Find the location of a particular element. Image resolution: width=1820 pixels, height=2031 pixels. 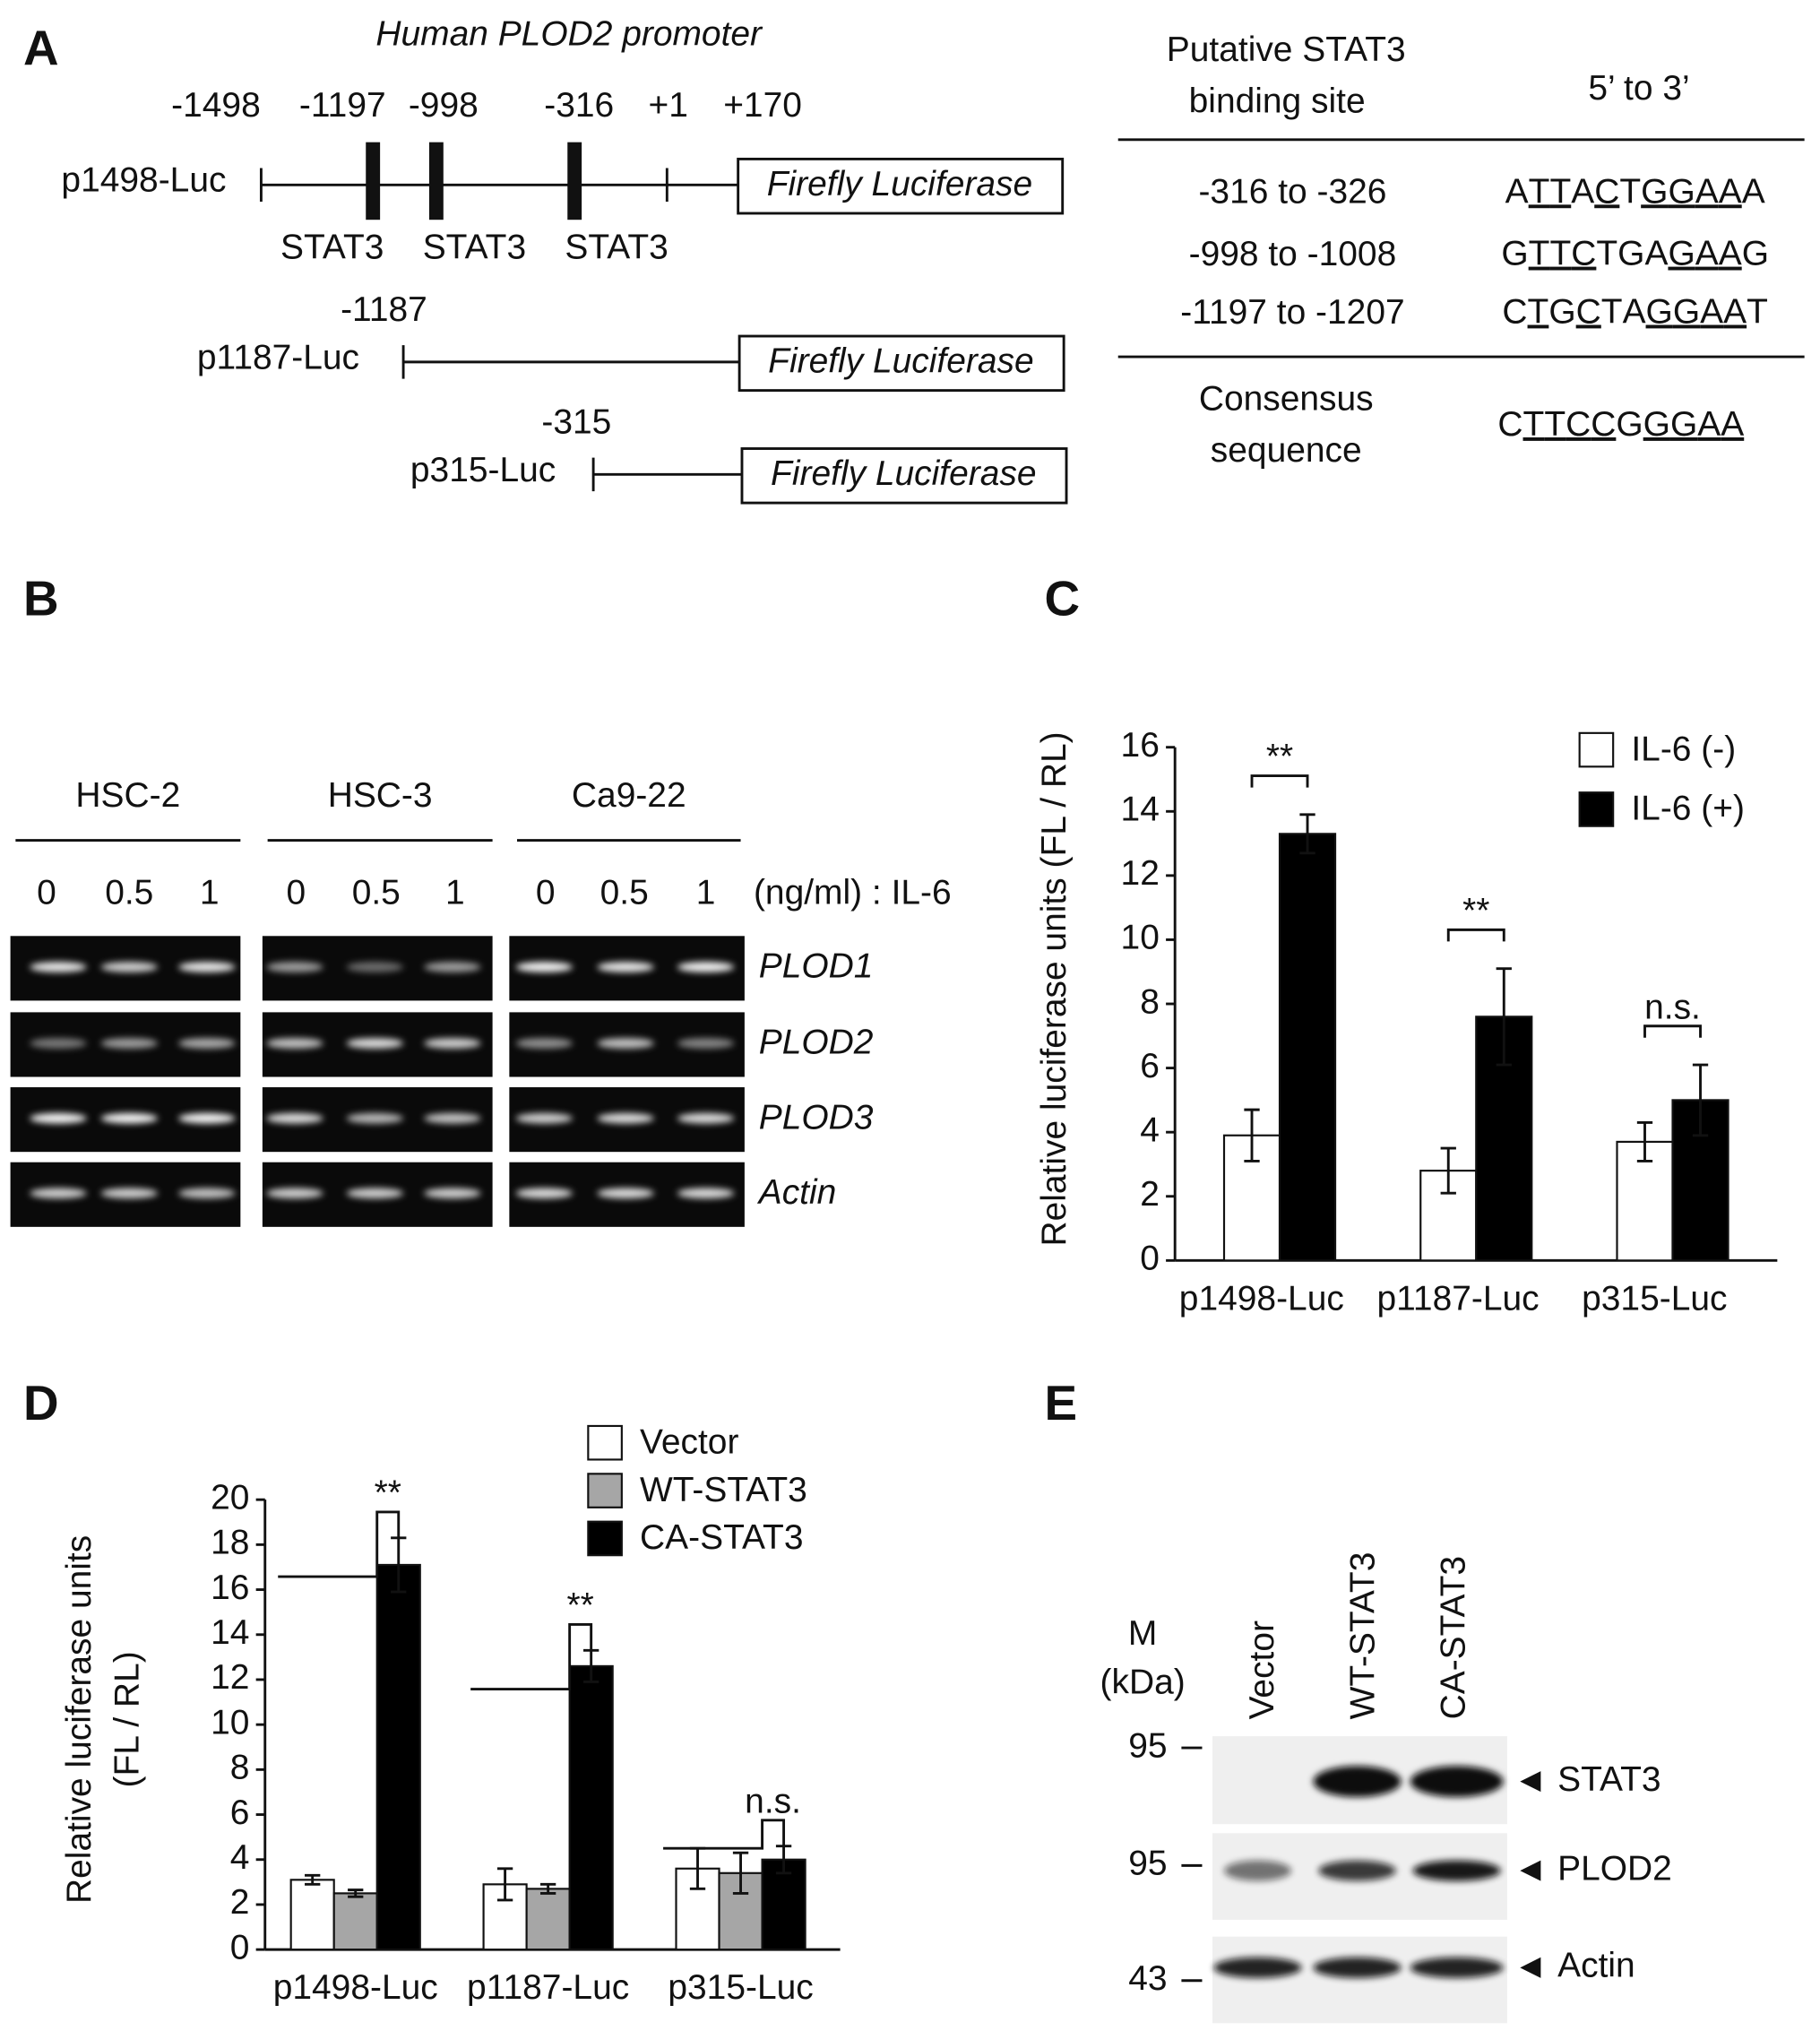

dose-label: 0 is located at coordinates (296, 892).